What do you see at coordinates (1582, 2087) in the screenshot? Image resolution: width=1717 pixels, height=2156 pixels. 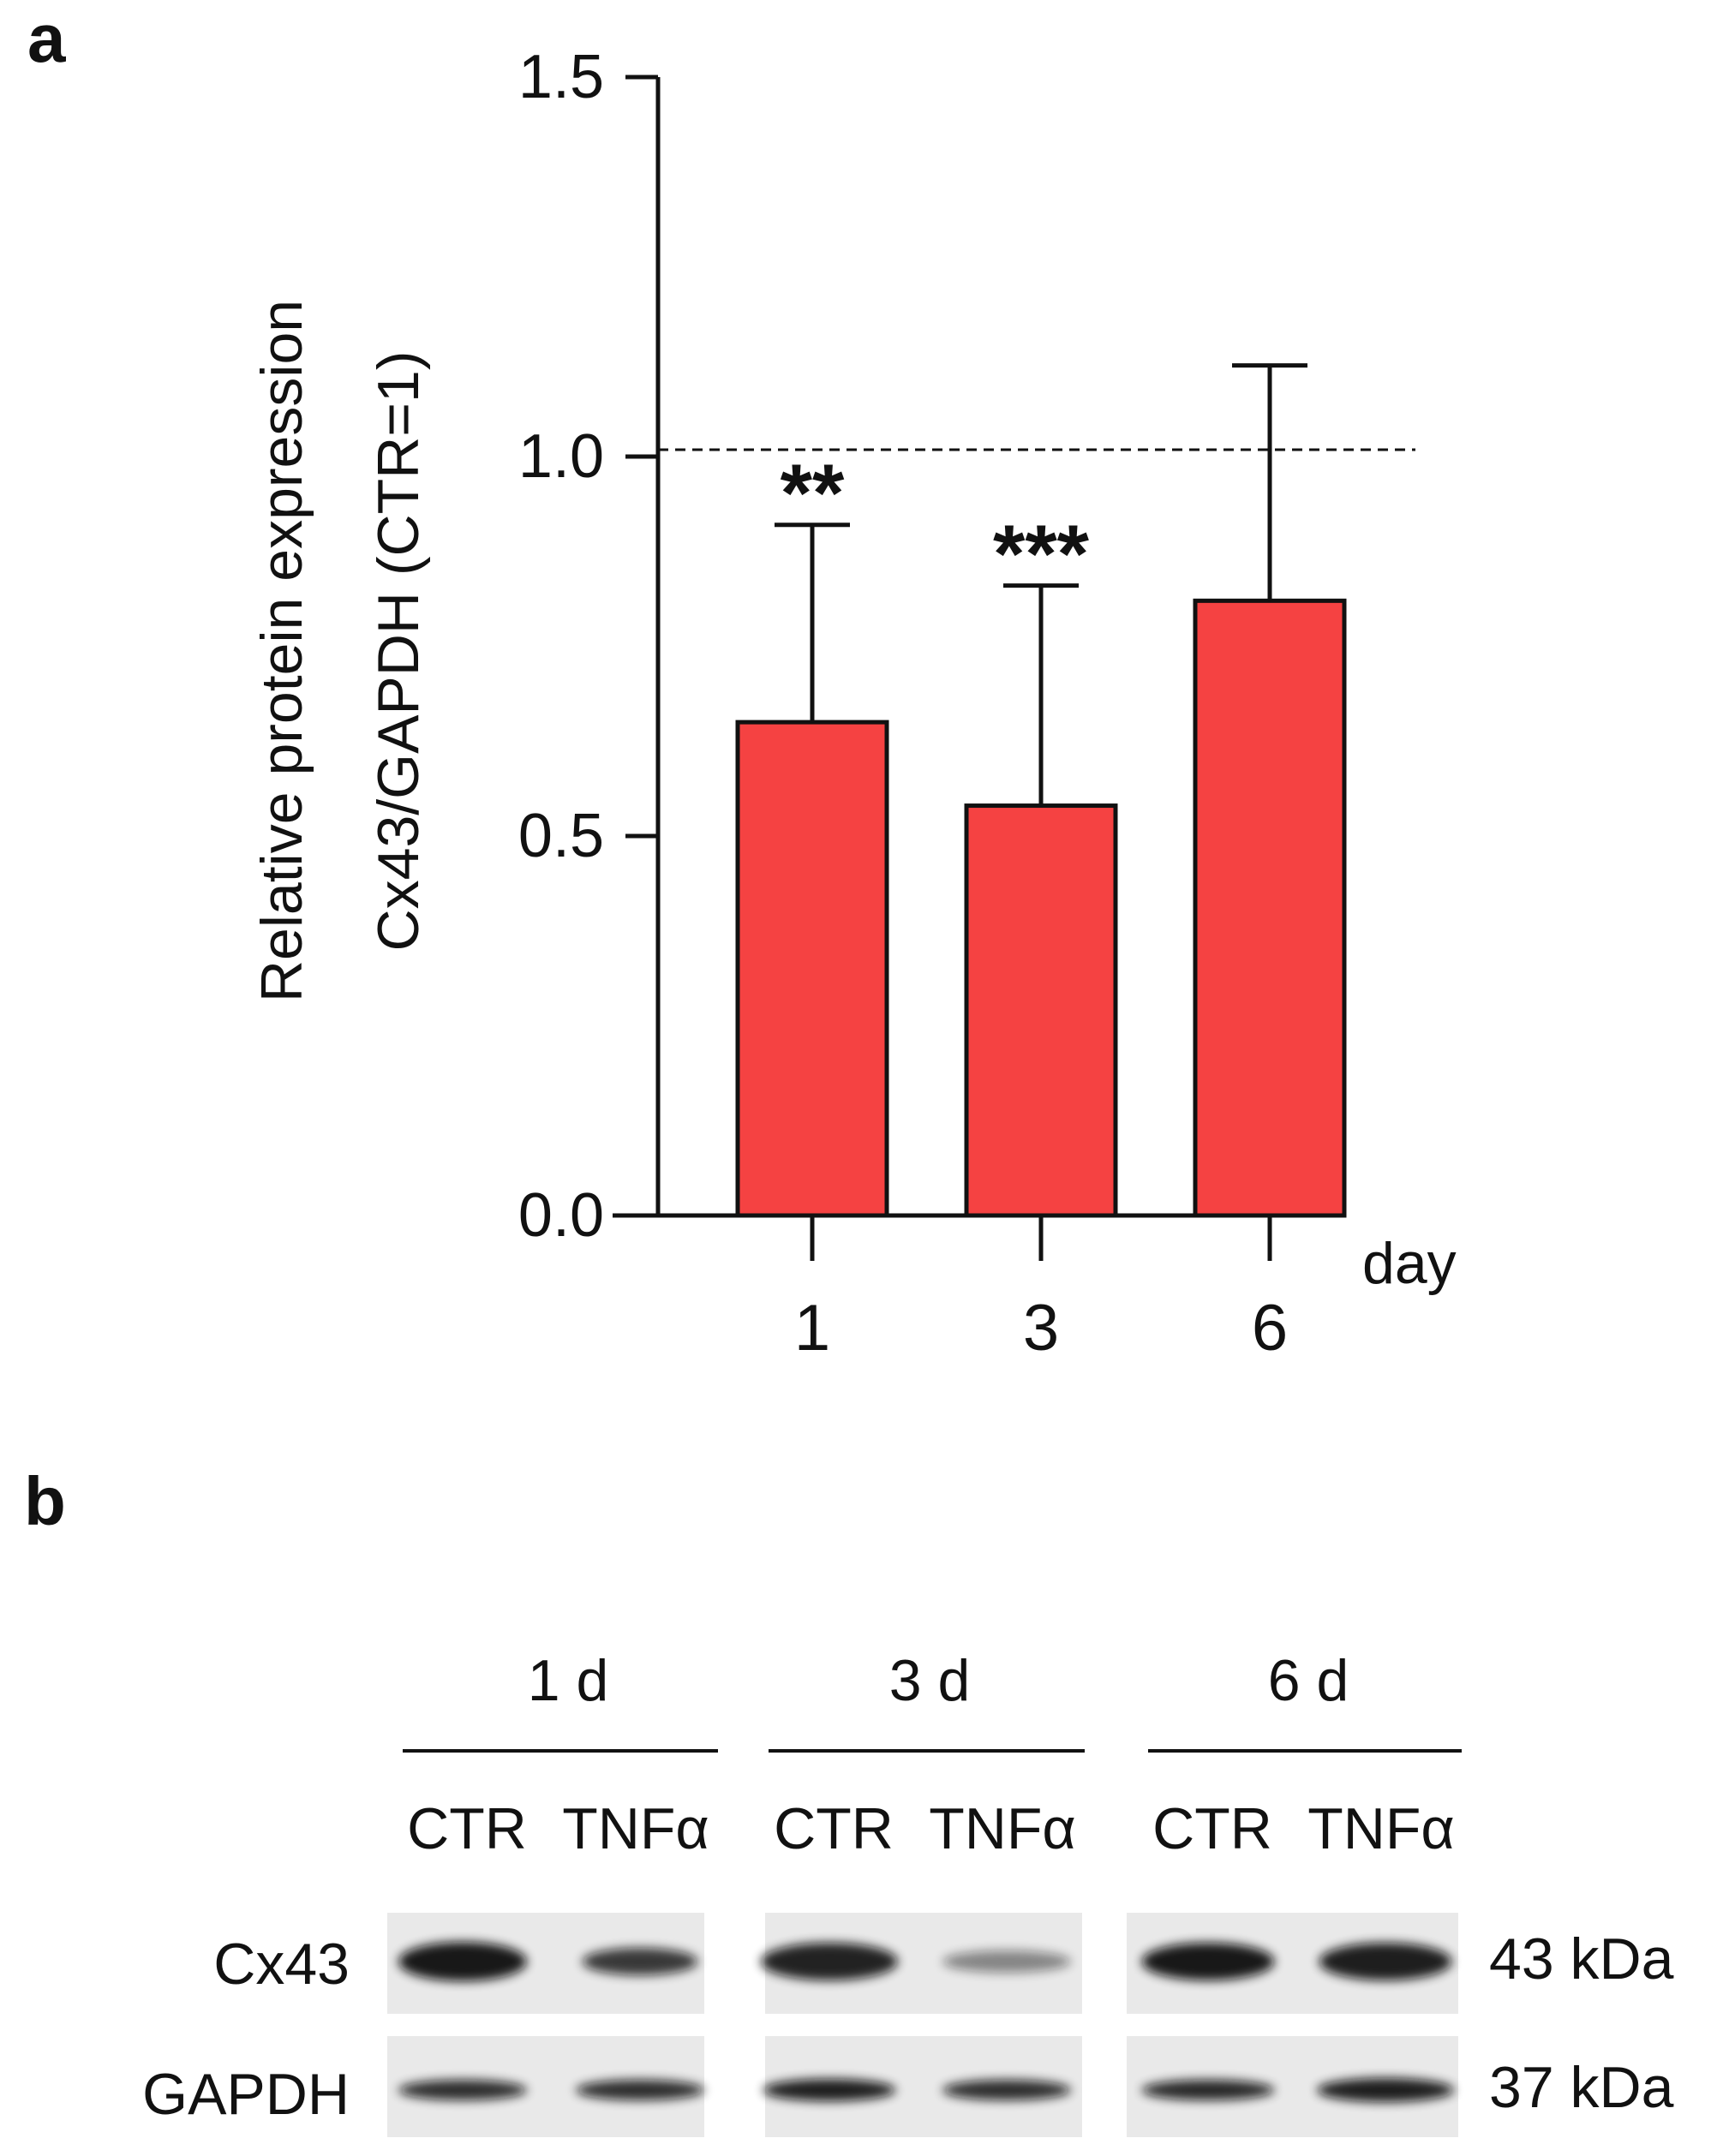 I see `blot-size-label: 37 kDa` at bounding box center [1582, 2087].